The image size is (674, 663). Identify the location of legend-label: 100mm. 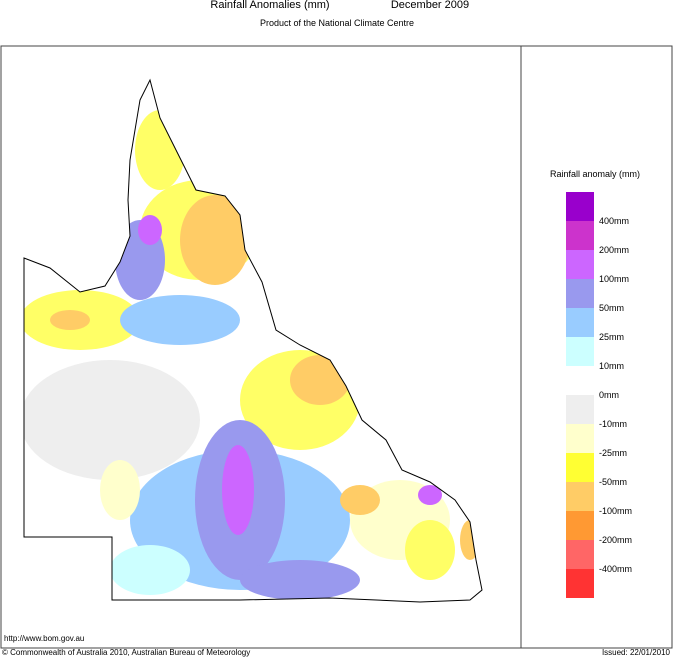
(614, 279).